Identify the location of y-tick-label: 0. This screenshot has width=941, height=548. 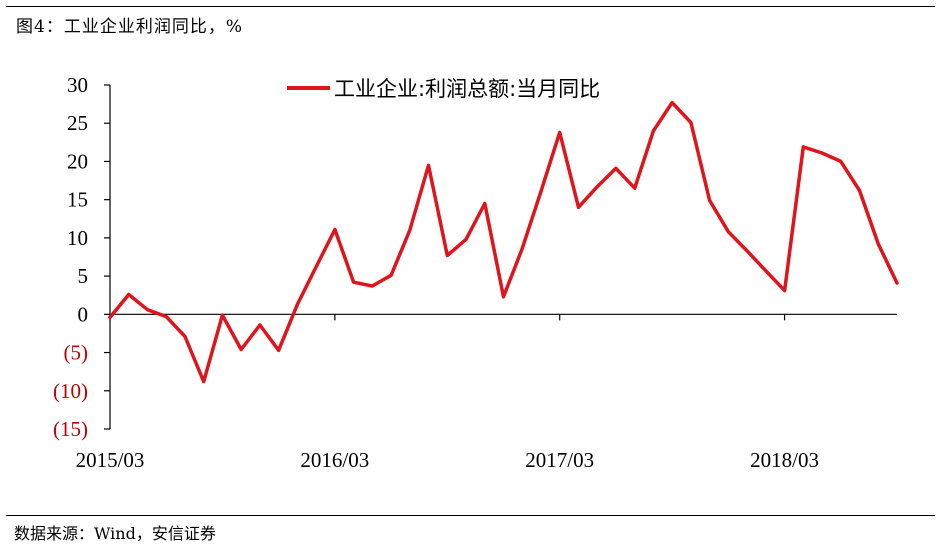
(83, 314).